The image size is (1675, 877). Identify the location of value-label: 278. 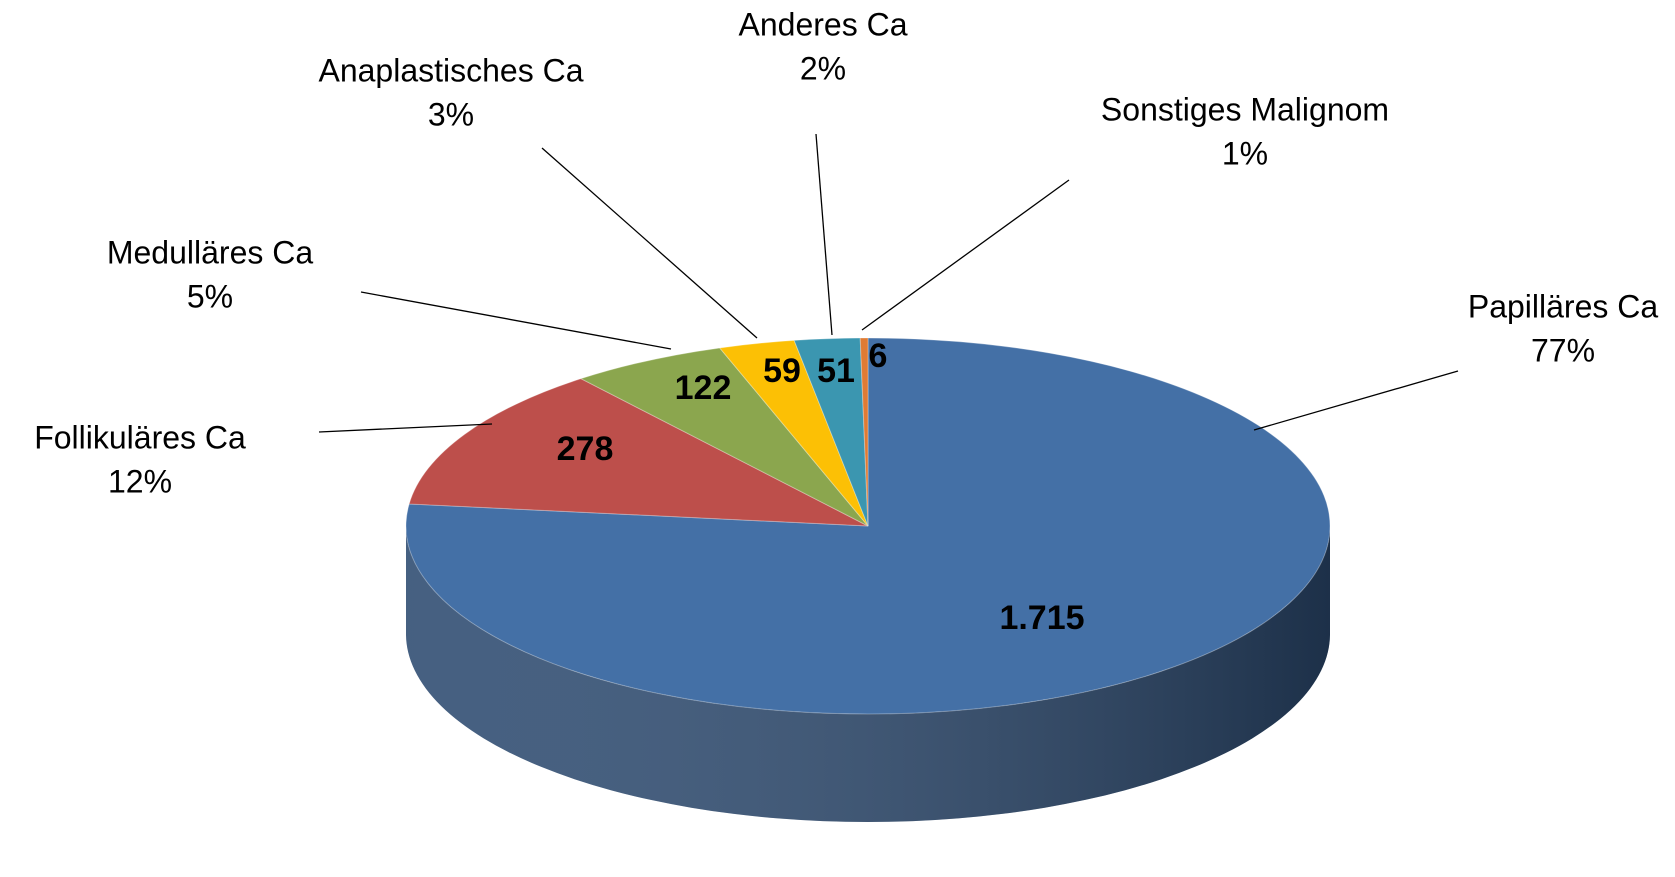
(585, 449).